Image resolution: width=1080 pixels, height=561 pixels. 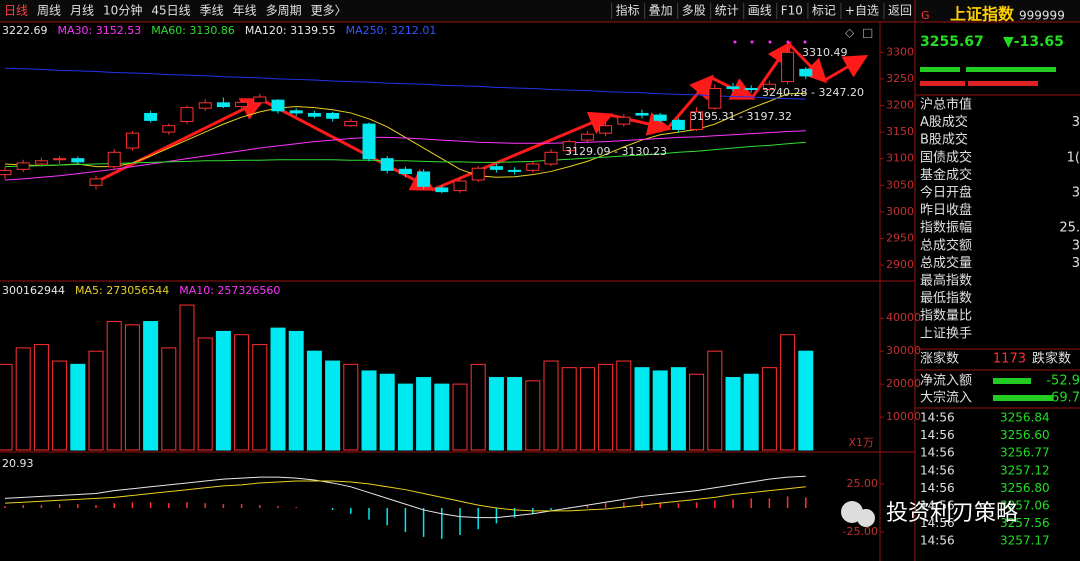 I want to click on y-tick-label: 10000, so click(x=903, y=416).